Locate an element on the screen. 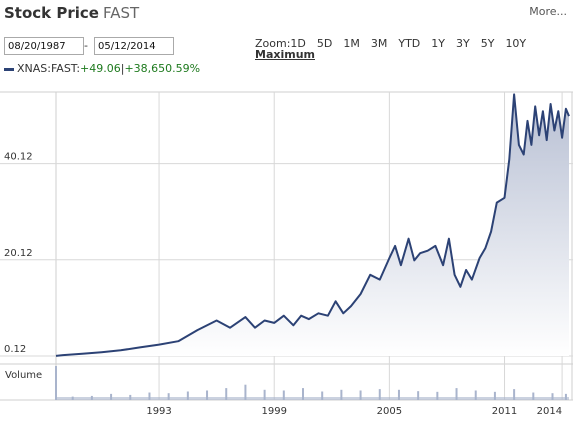 Image resolution: width=573 pixels, height=422 pixels. chart-title: Stock Price FAST is located at coordinates (71, 13).